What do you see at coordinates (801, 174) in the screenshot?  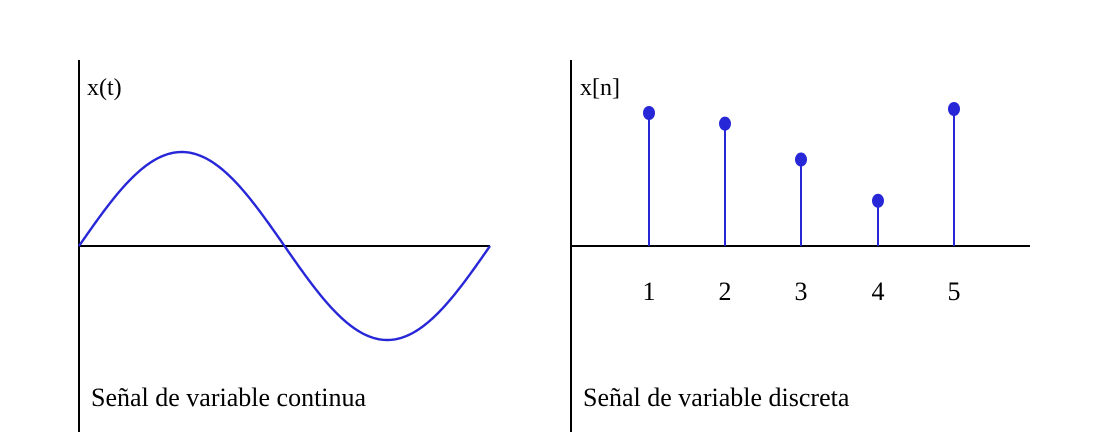 I see `stem-series` at bounding box center [801, 174].